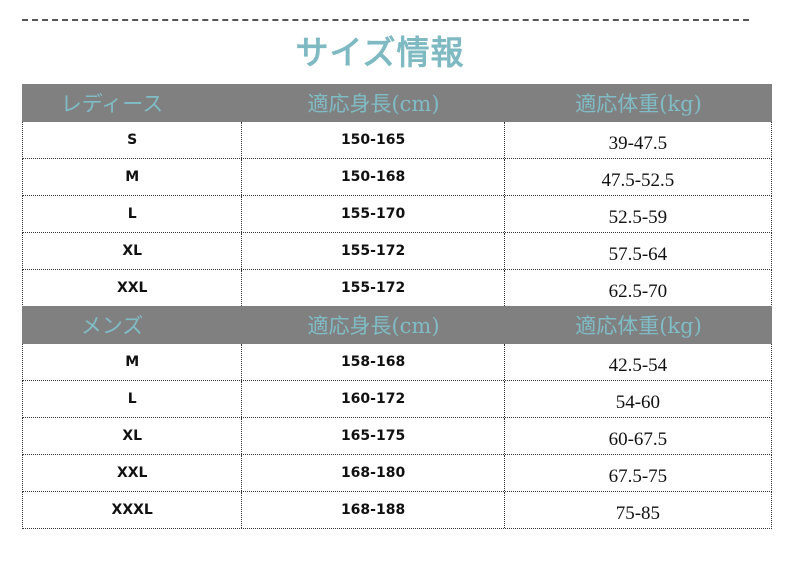  Describe the element at coordinates (373, 214) in the screenshot. I see `height-cell: 155-170` at that location.